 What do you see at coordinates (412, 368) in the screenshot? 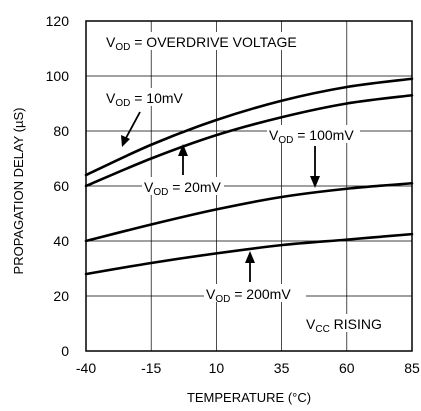
I see `x-tick-label: 85` at bounding box center [412, 368].